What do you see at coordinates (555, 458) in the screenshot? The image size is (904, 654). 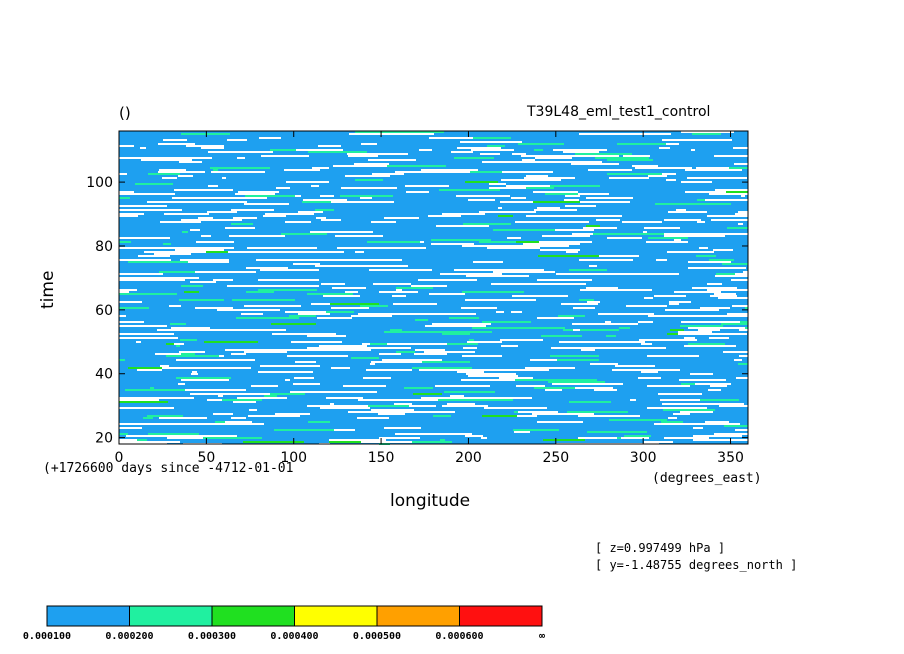 I see `x-tick-label: 250` at bounding box center [555, 458].